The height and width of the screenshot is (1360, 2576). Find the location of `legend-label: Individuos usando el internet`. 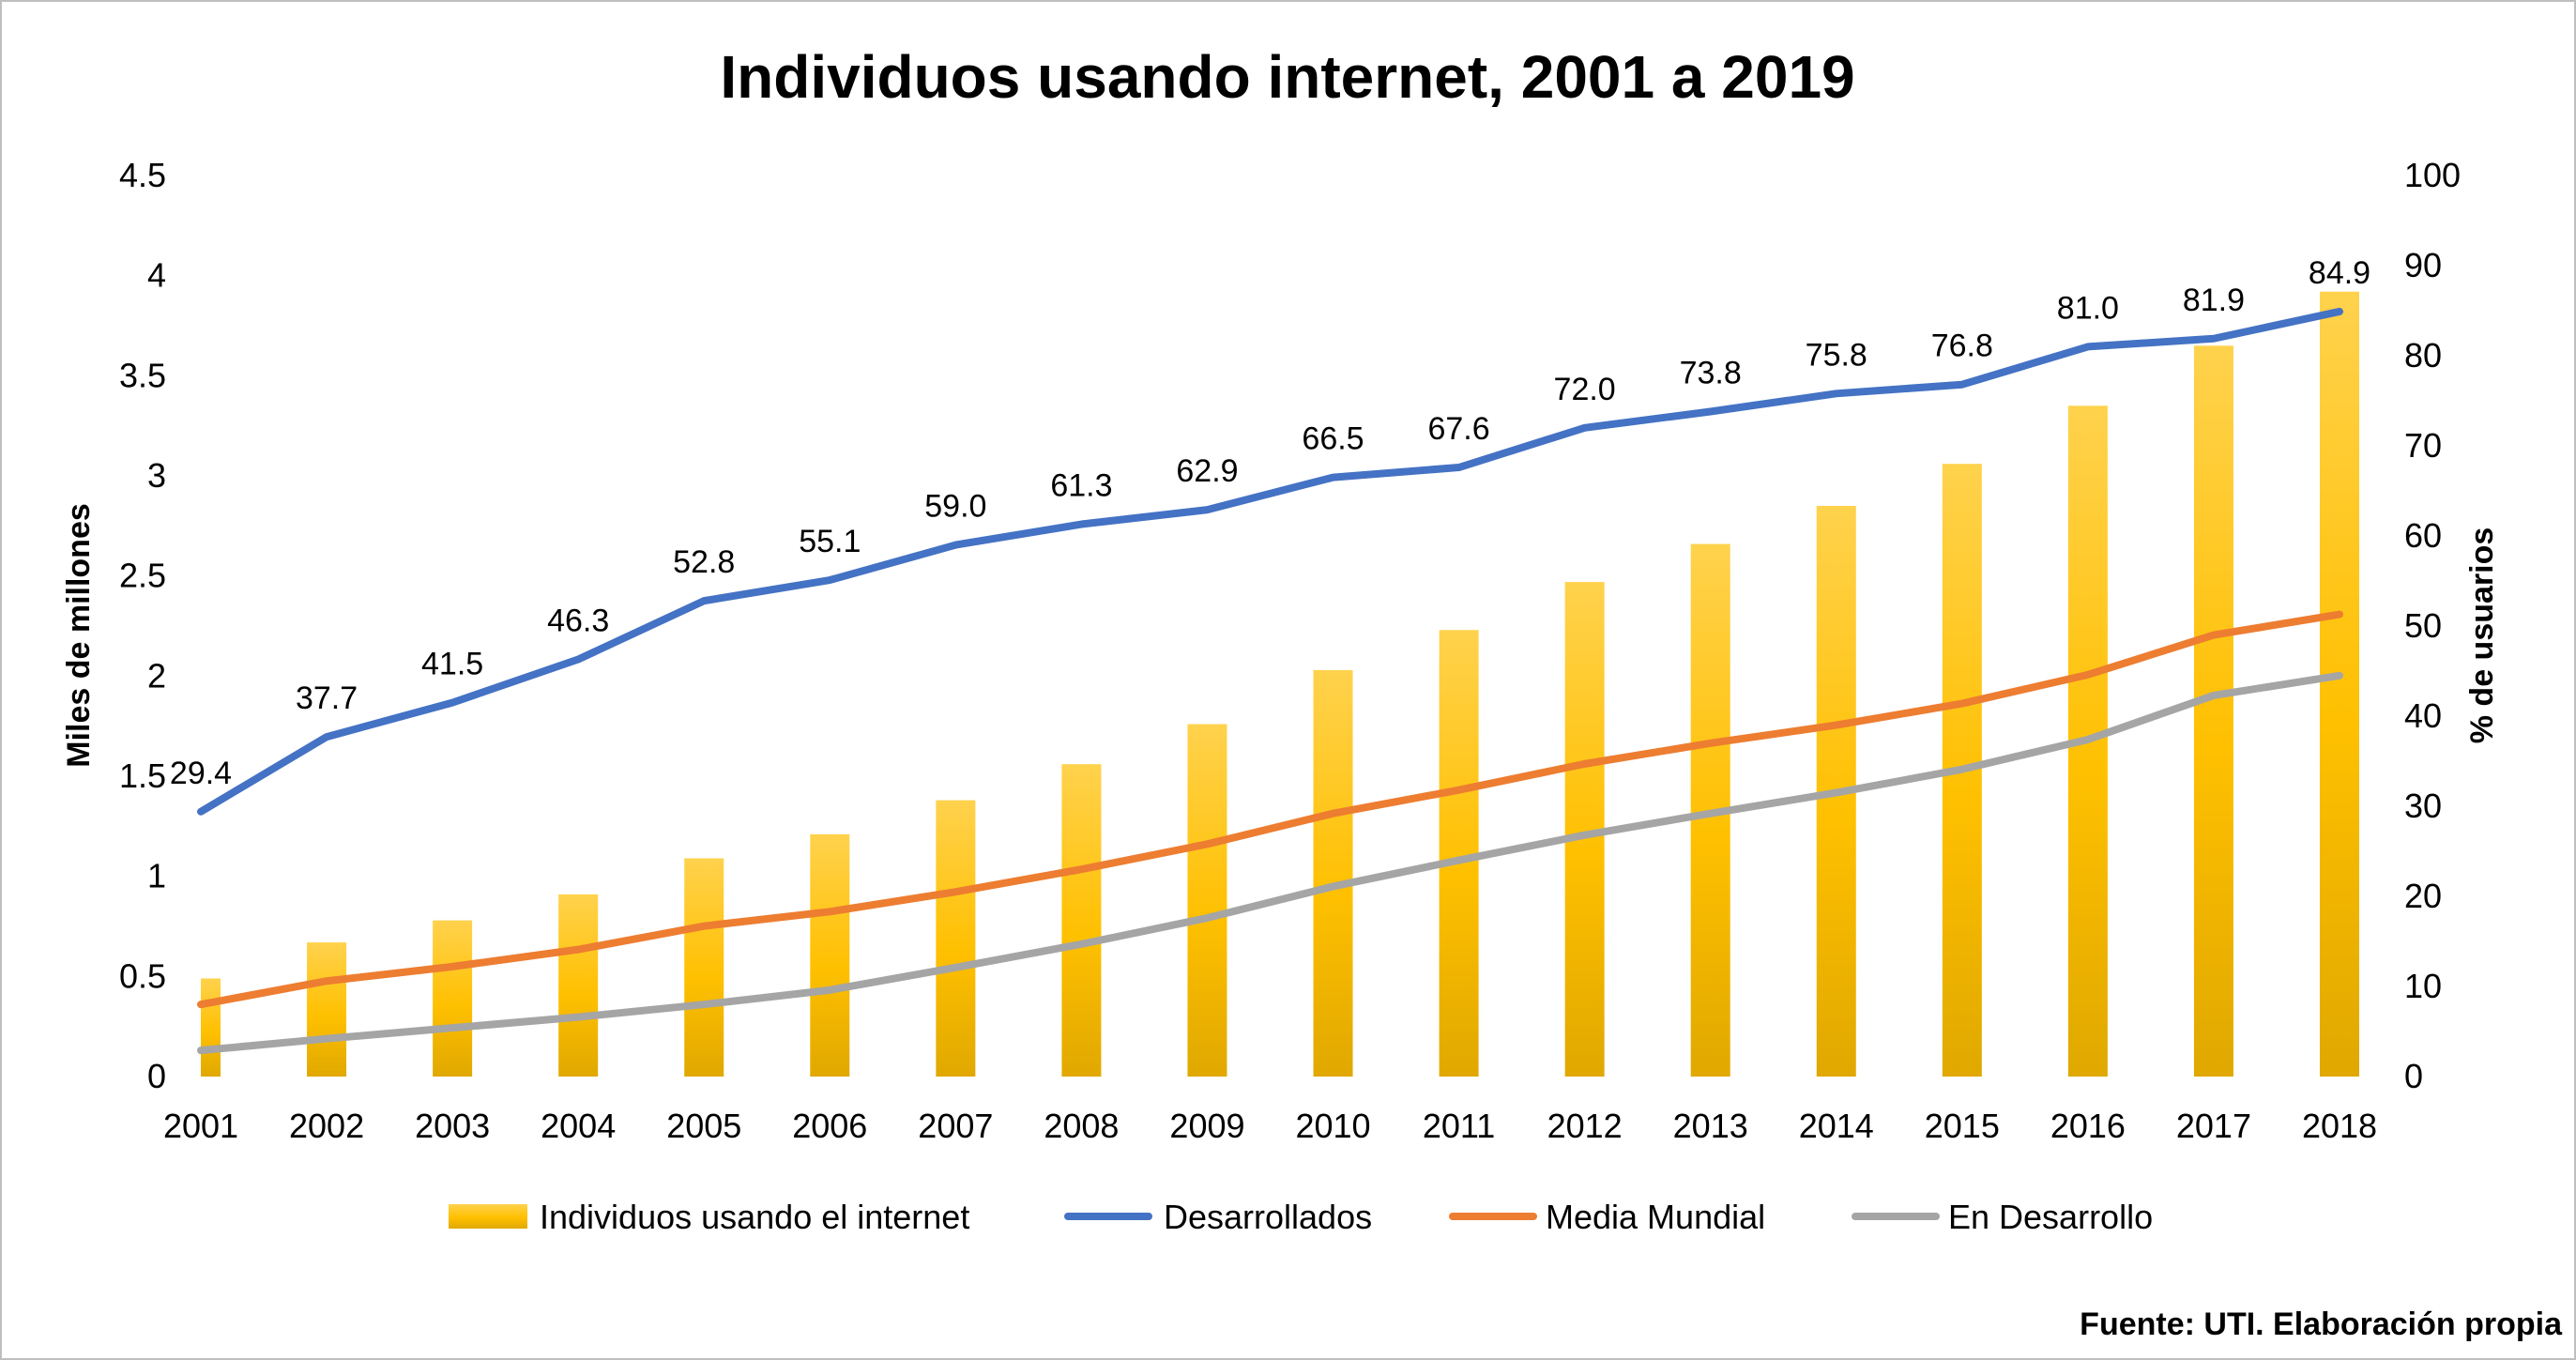

legend-label: Individuos usando el internet is located at coordinates (754, 1217).